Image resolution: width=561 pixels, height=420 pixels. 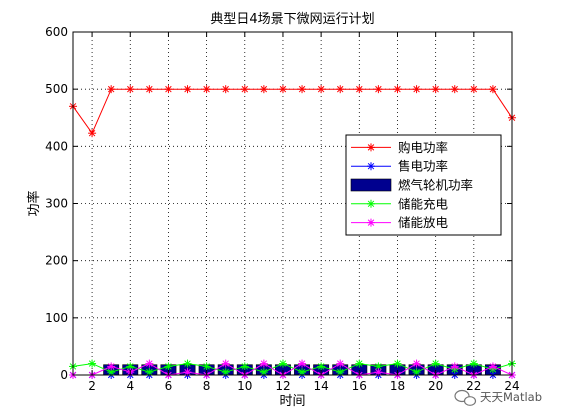 I want to click on x-tick-label: 4, so click(x=130, y=386).